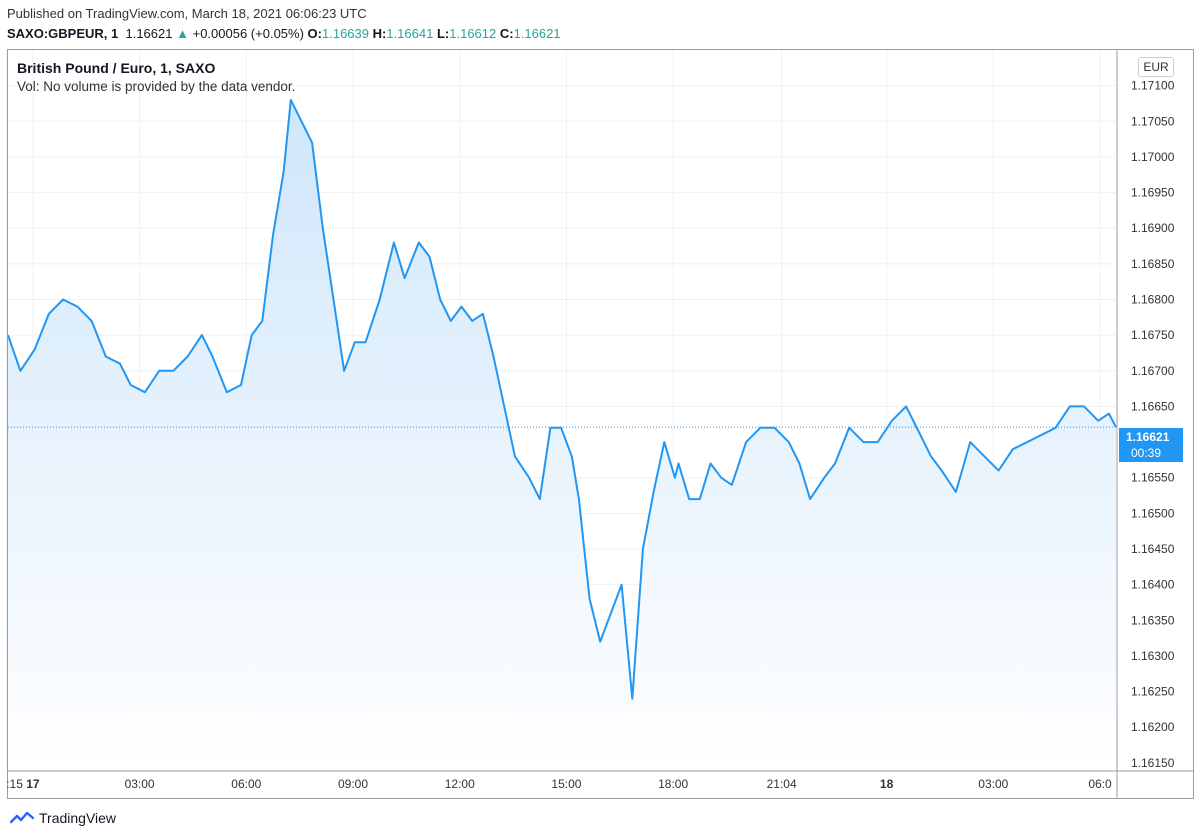  I want to click on x-tick-label: 06:00, so click(246, 784).